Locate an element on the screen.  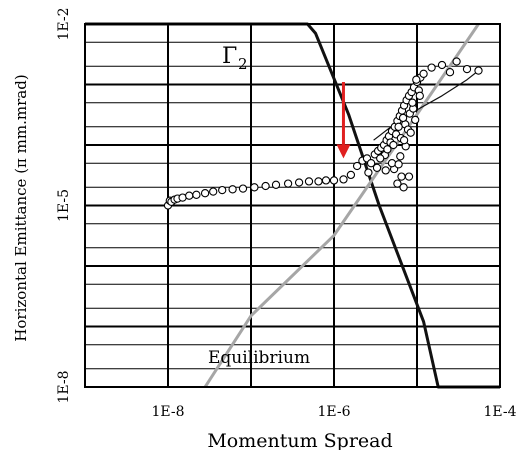
x-axis-title: Momentum Spread is located at coordinates (299, 440).